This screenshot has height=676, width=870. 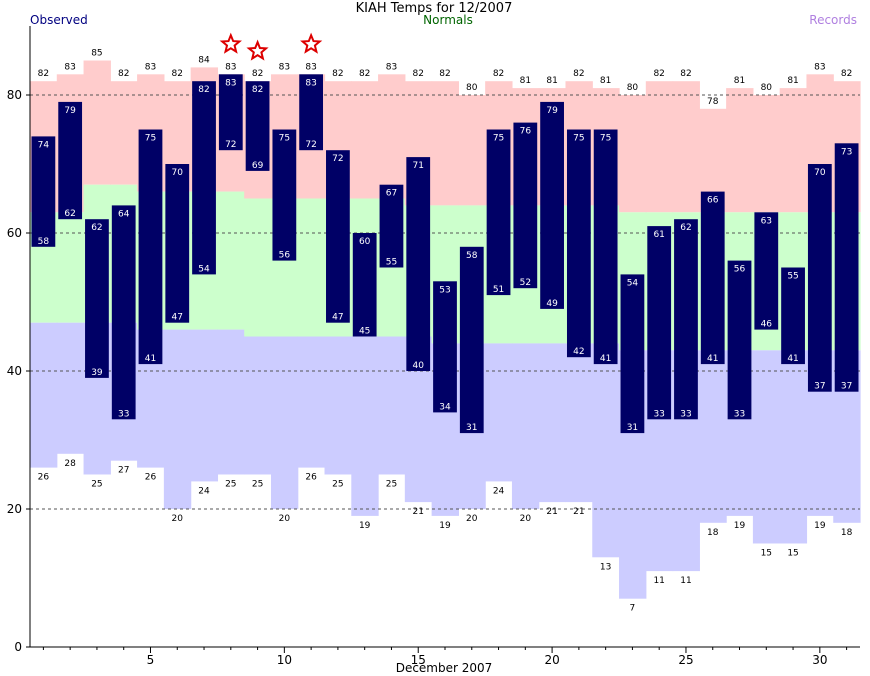 I want to click on x-tick-label: 25, so click(x=685, y=660).